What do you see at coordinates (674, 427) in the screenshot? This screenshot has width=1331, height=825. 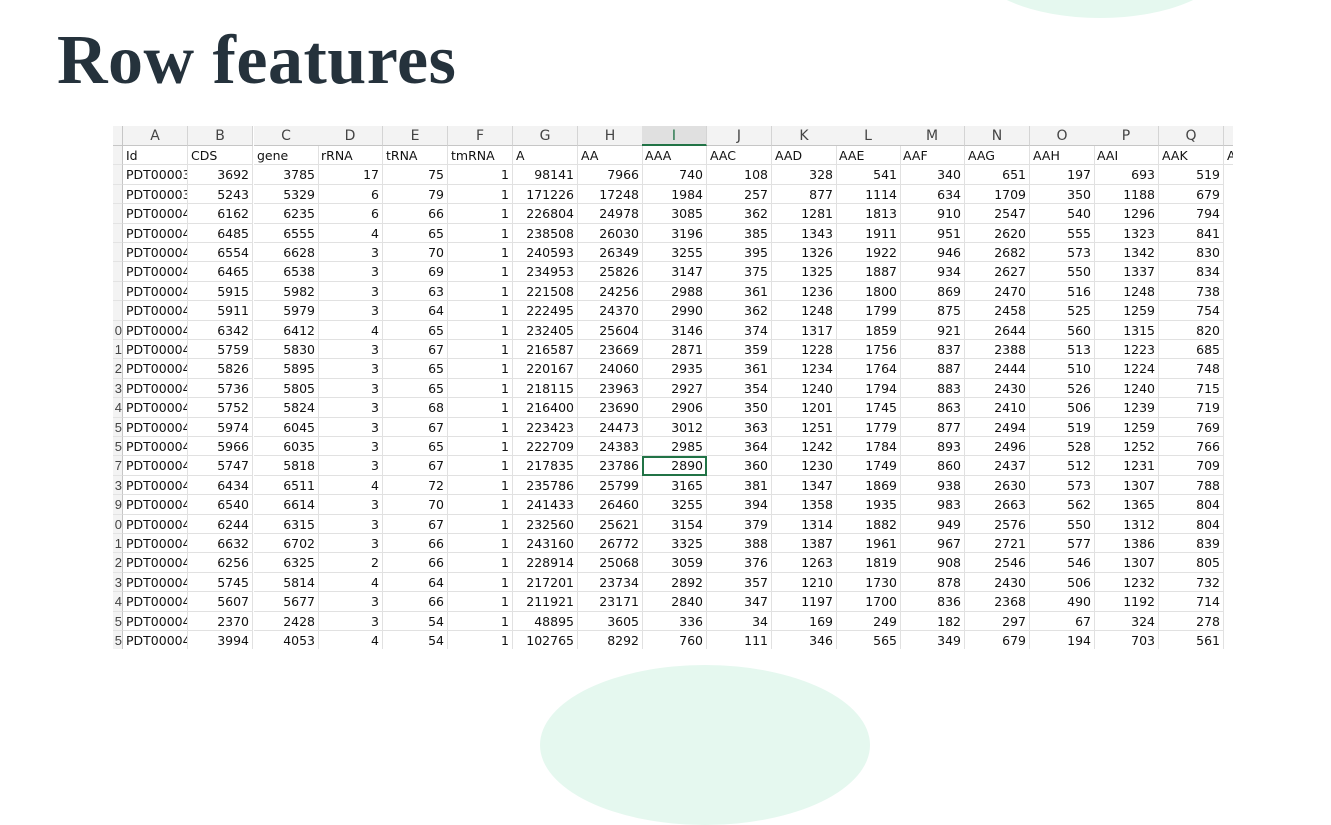 I see `table-cell: 3012` at bounding box center [674, 427].